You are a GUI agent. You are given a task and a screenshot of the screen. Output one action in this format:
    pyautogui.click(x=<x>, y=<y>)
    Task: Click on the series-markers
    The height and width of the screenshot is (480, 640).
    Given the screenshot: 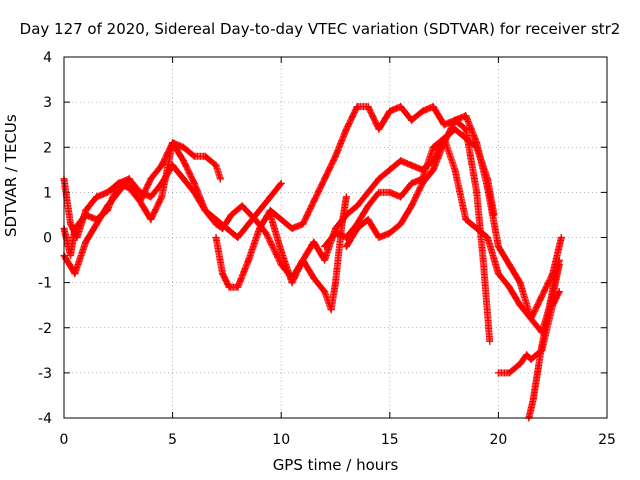 What is the action you would take?
    pyautogui.click(x=528, y=332)
    